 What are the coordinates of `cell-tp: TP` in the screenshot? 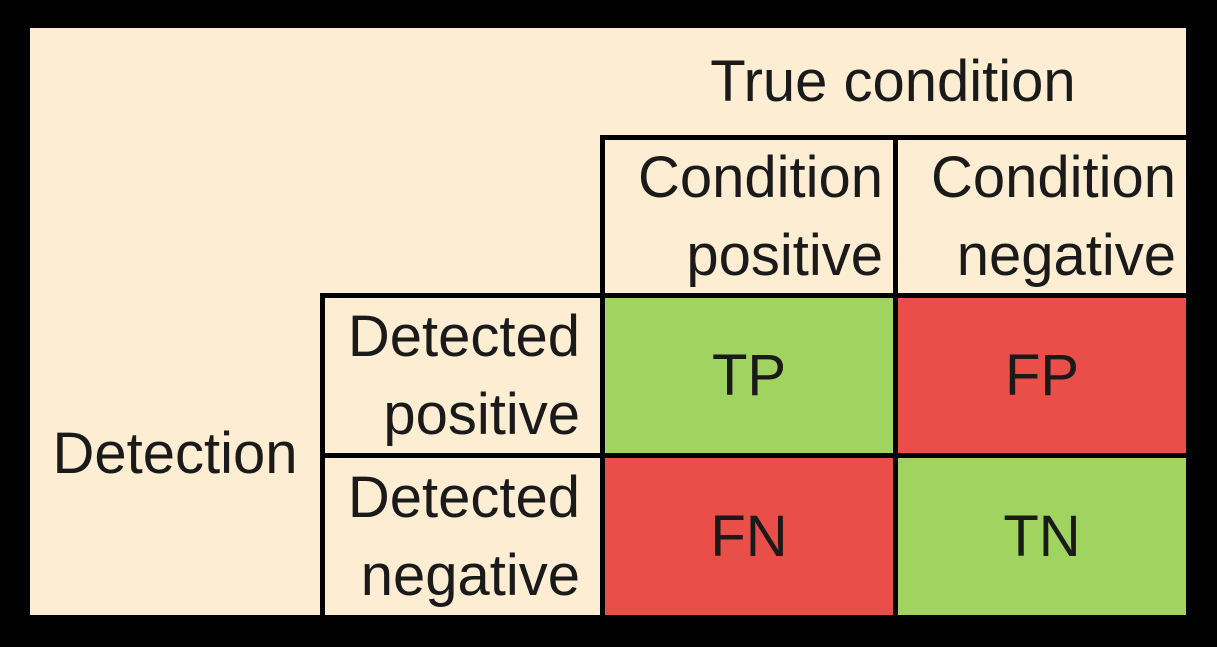 It's located at (749, 375).